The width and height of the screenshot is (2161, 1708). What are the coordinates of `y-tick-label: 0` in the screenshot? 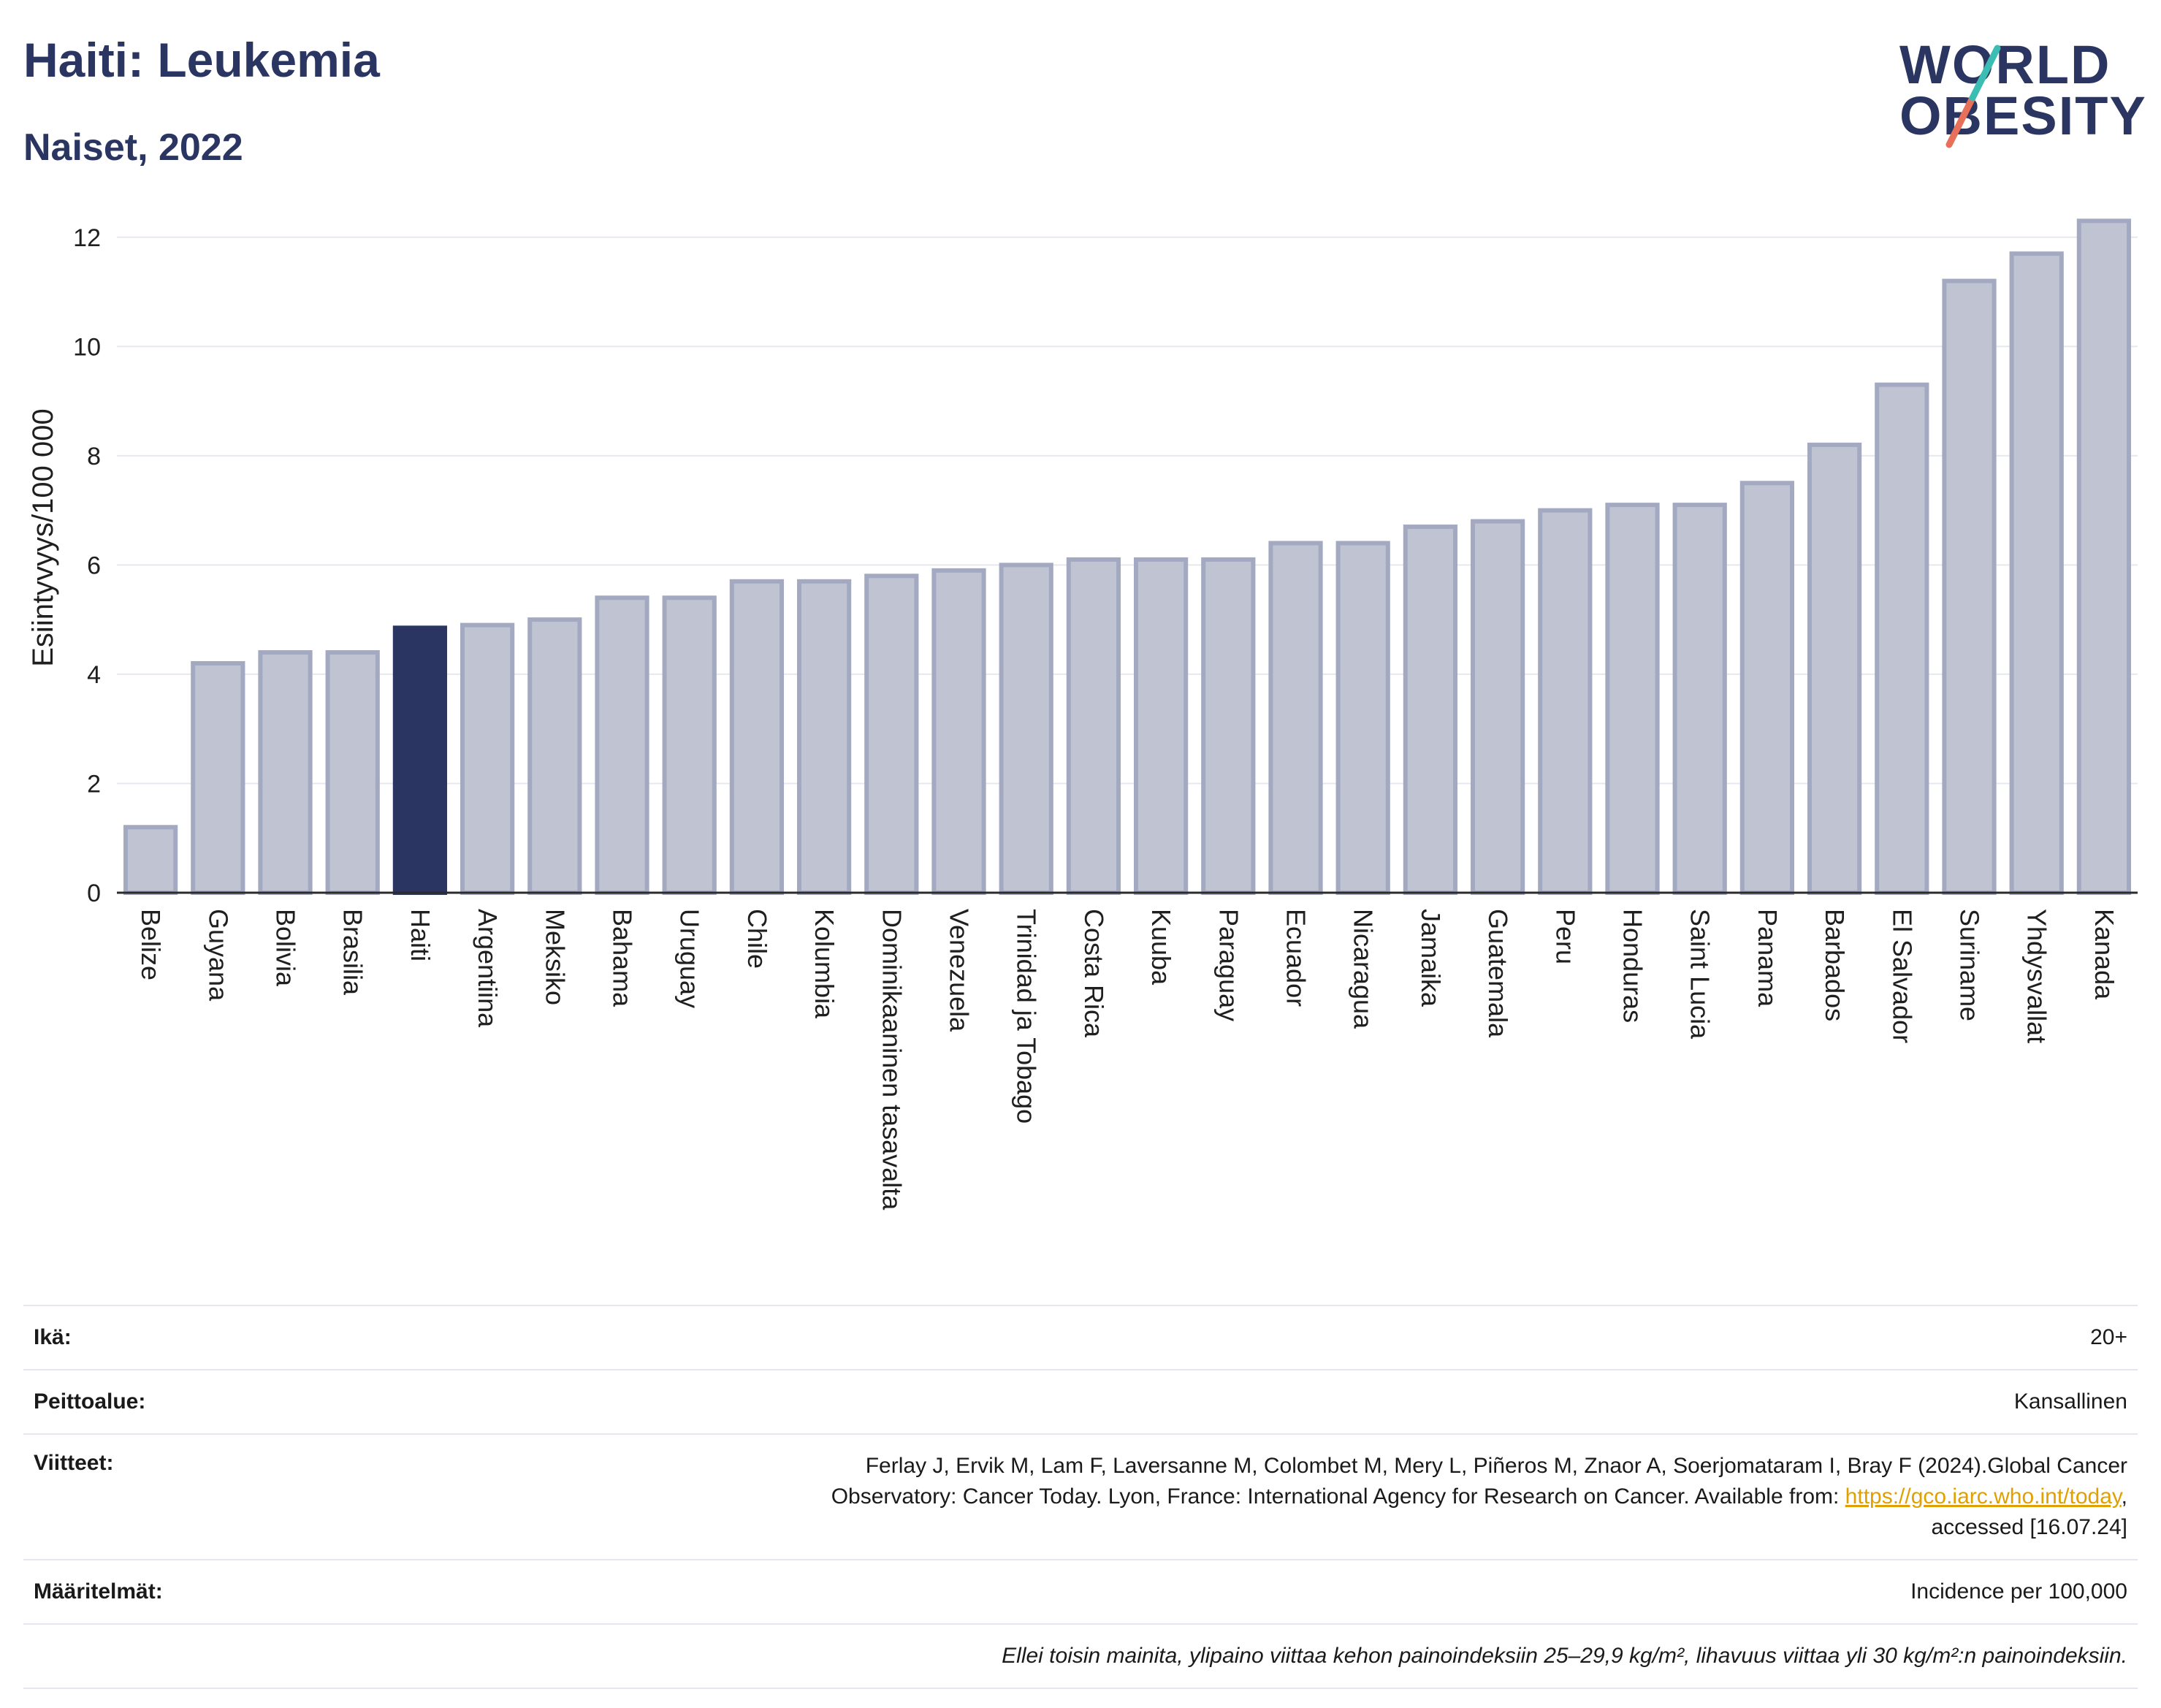 It's located at (94, 893).